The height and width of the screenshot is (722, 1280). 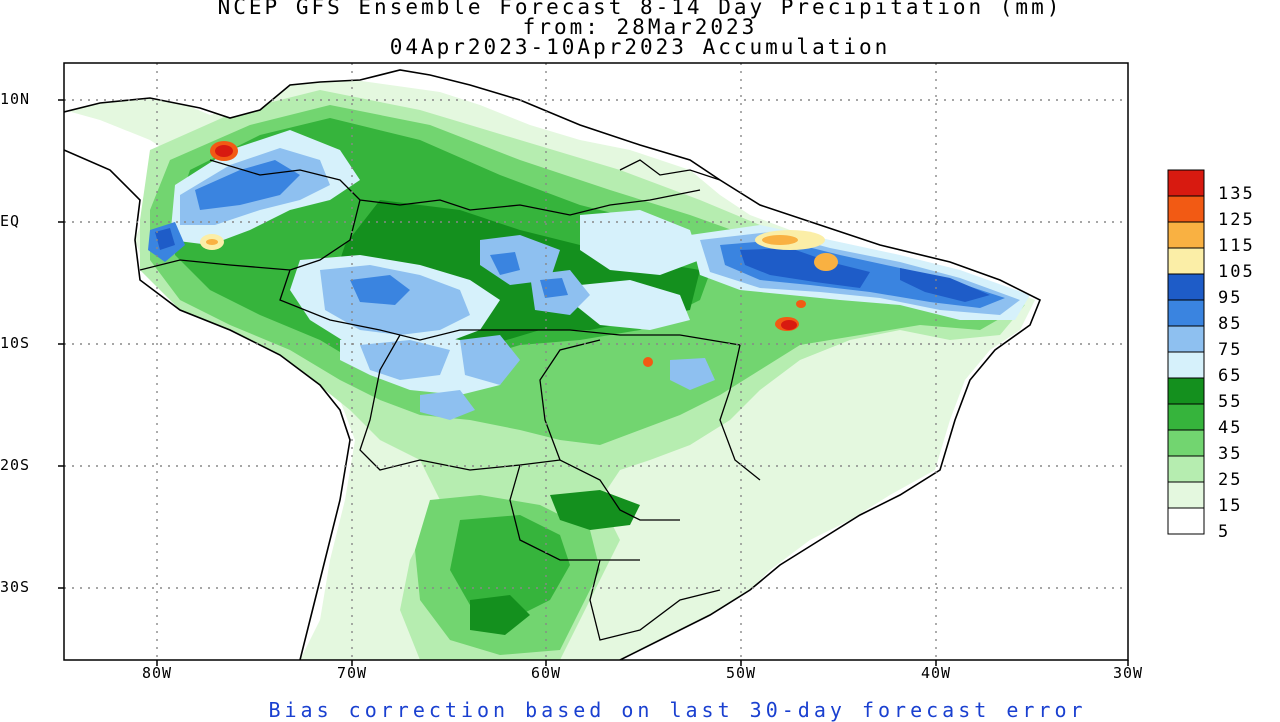 What do you see at coordinates (1230, 454) in the screenshot?
I see `legend-label-35: 35` at bounding box center [1230, 454].